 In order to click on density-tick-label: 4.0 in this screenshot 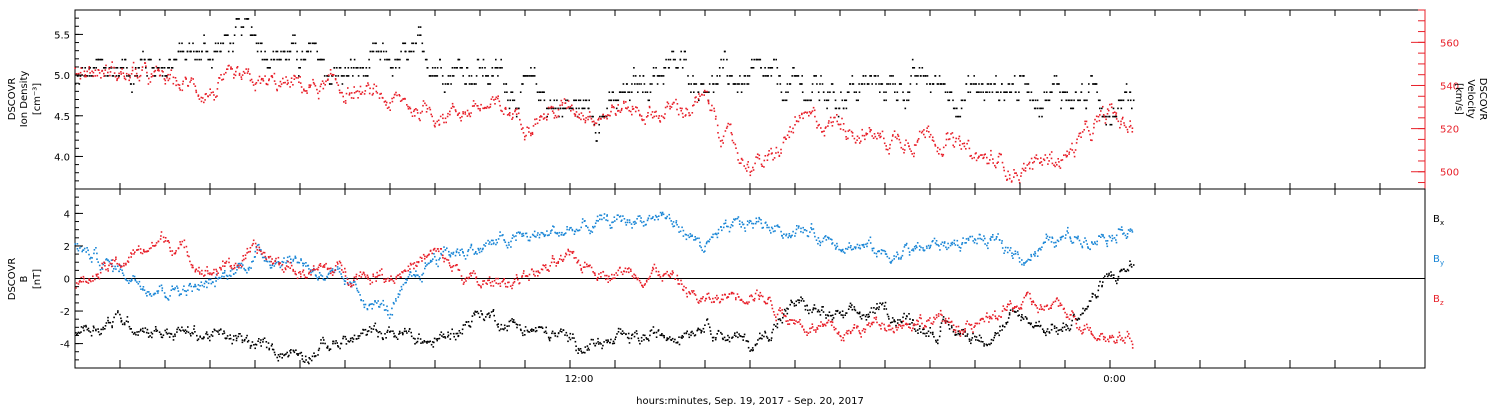, I will do `click(62, 157)`.